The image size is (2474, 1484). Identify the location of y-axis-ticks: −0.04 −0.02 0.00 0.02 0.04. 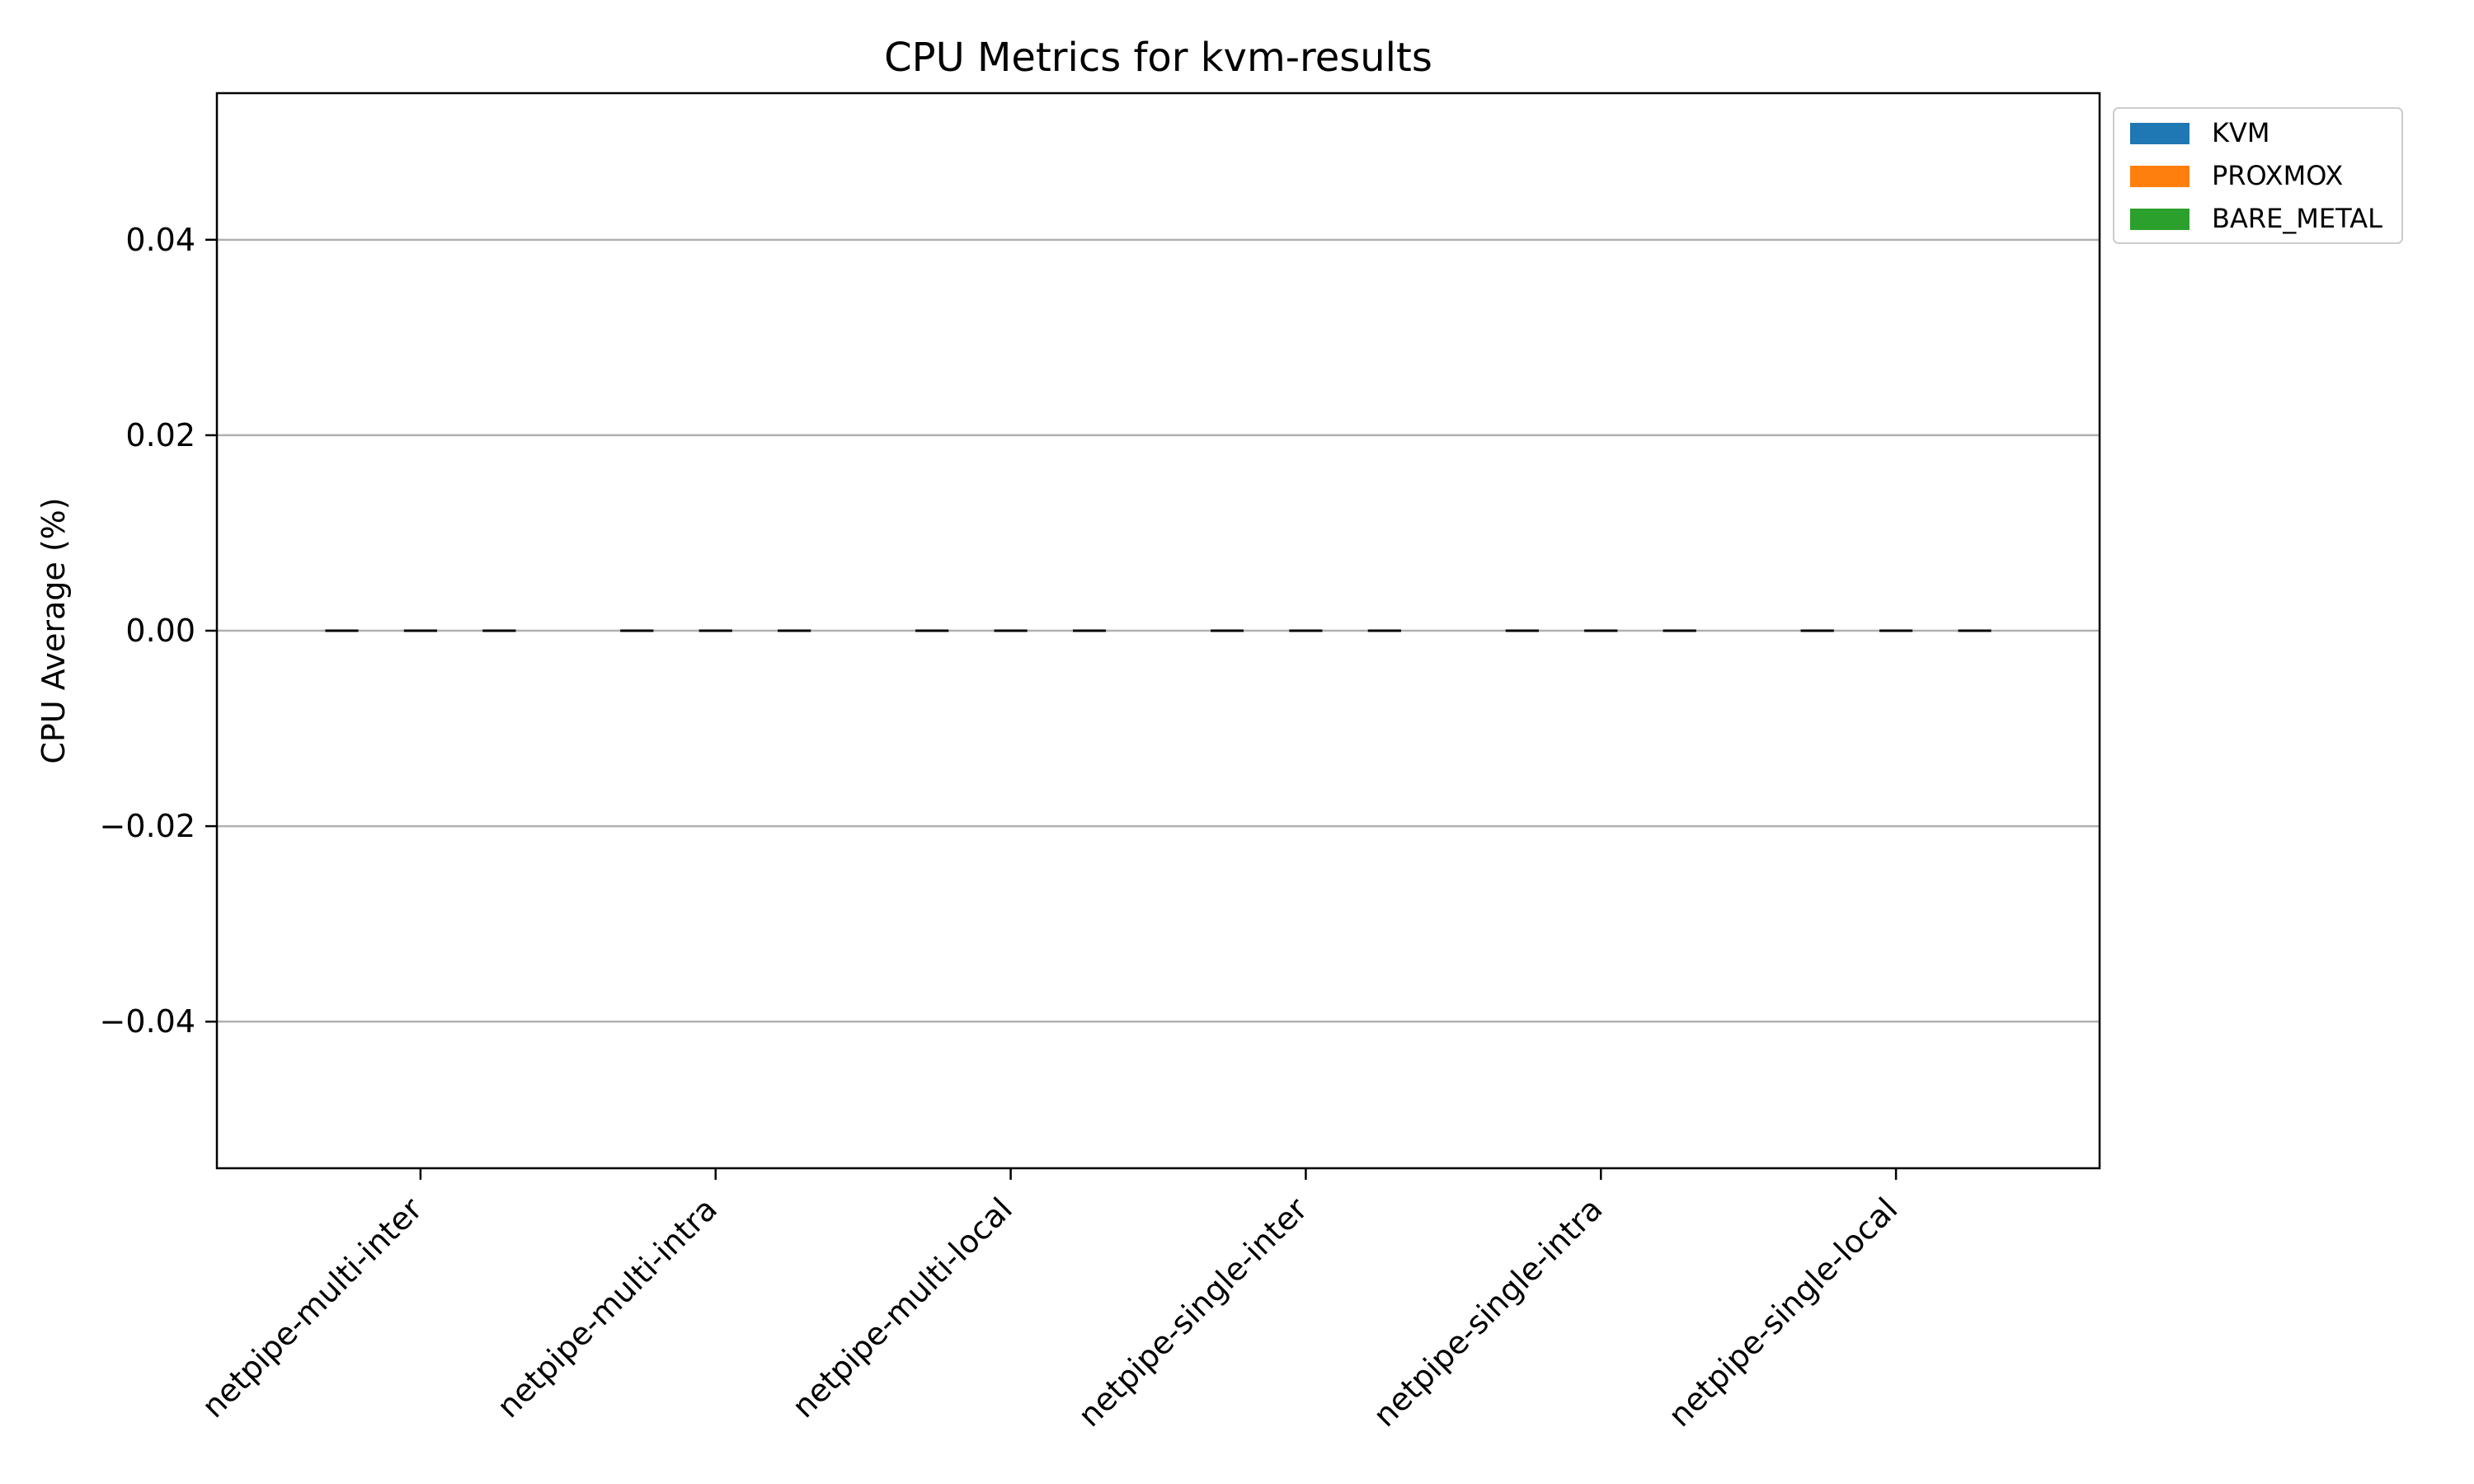
(158, 631).